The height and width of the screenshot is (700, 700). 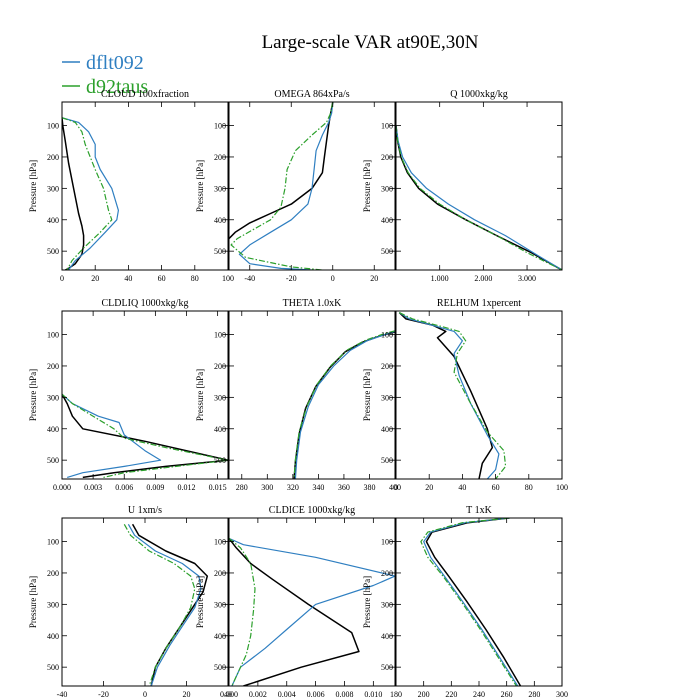 I want to click on panel-2-ylabel: Pressure [hPa], so click(x=200, y=186).